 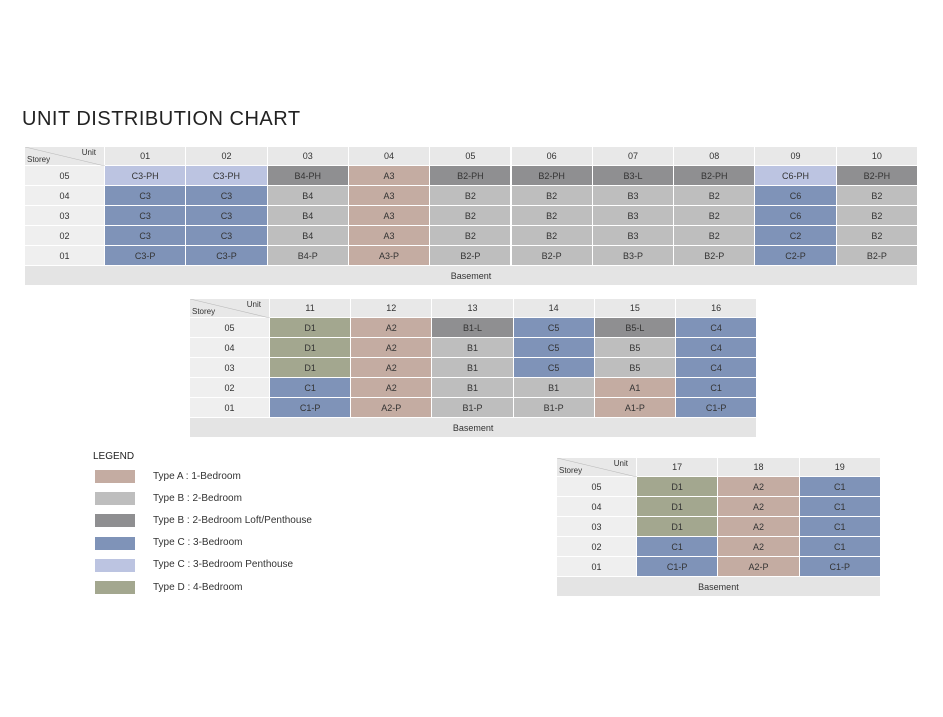 I want to click on unit-header: 14, so click(x=554, y=308).